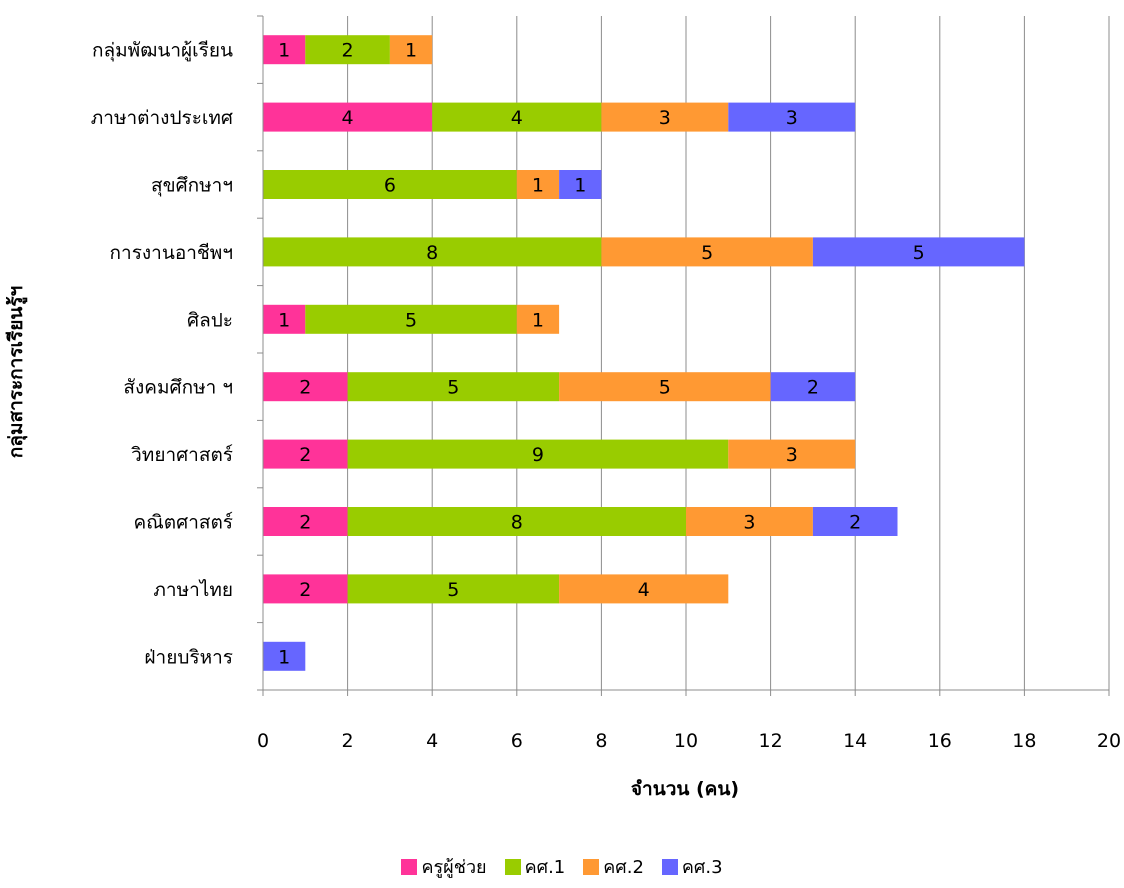  I want to click on data-label: 9, so click(538, 455).